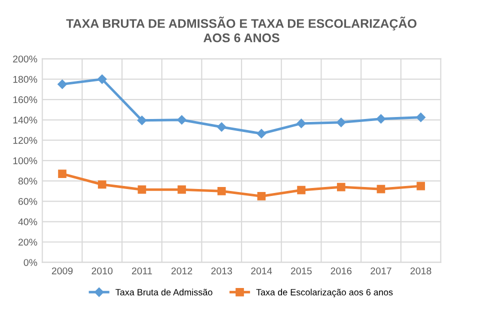 The width and height of the screenshot is (498, 318). I want to click on y-tick-label: 200%, so click(25, 59).